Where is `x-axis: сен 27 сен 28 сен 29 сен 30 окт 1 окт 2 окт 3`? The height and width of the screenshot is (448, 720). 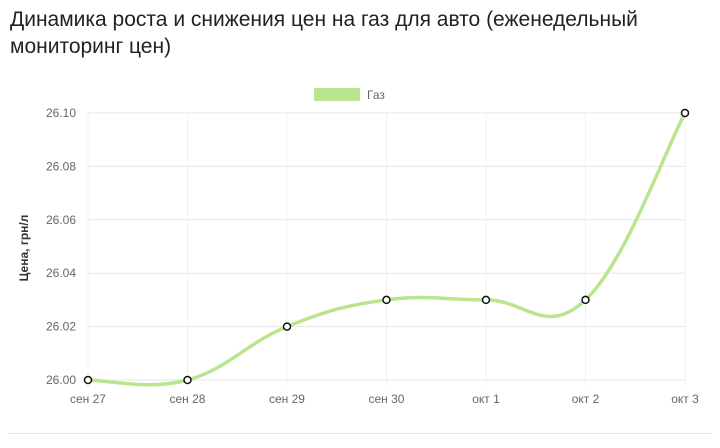 x-axis: сен 27 сен 28 сен 29 сен 30 окт 1 окт 2 окт 3 is located at coordinates (384, 399).